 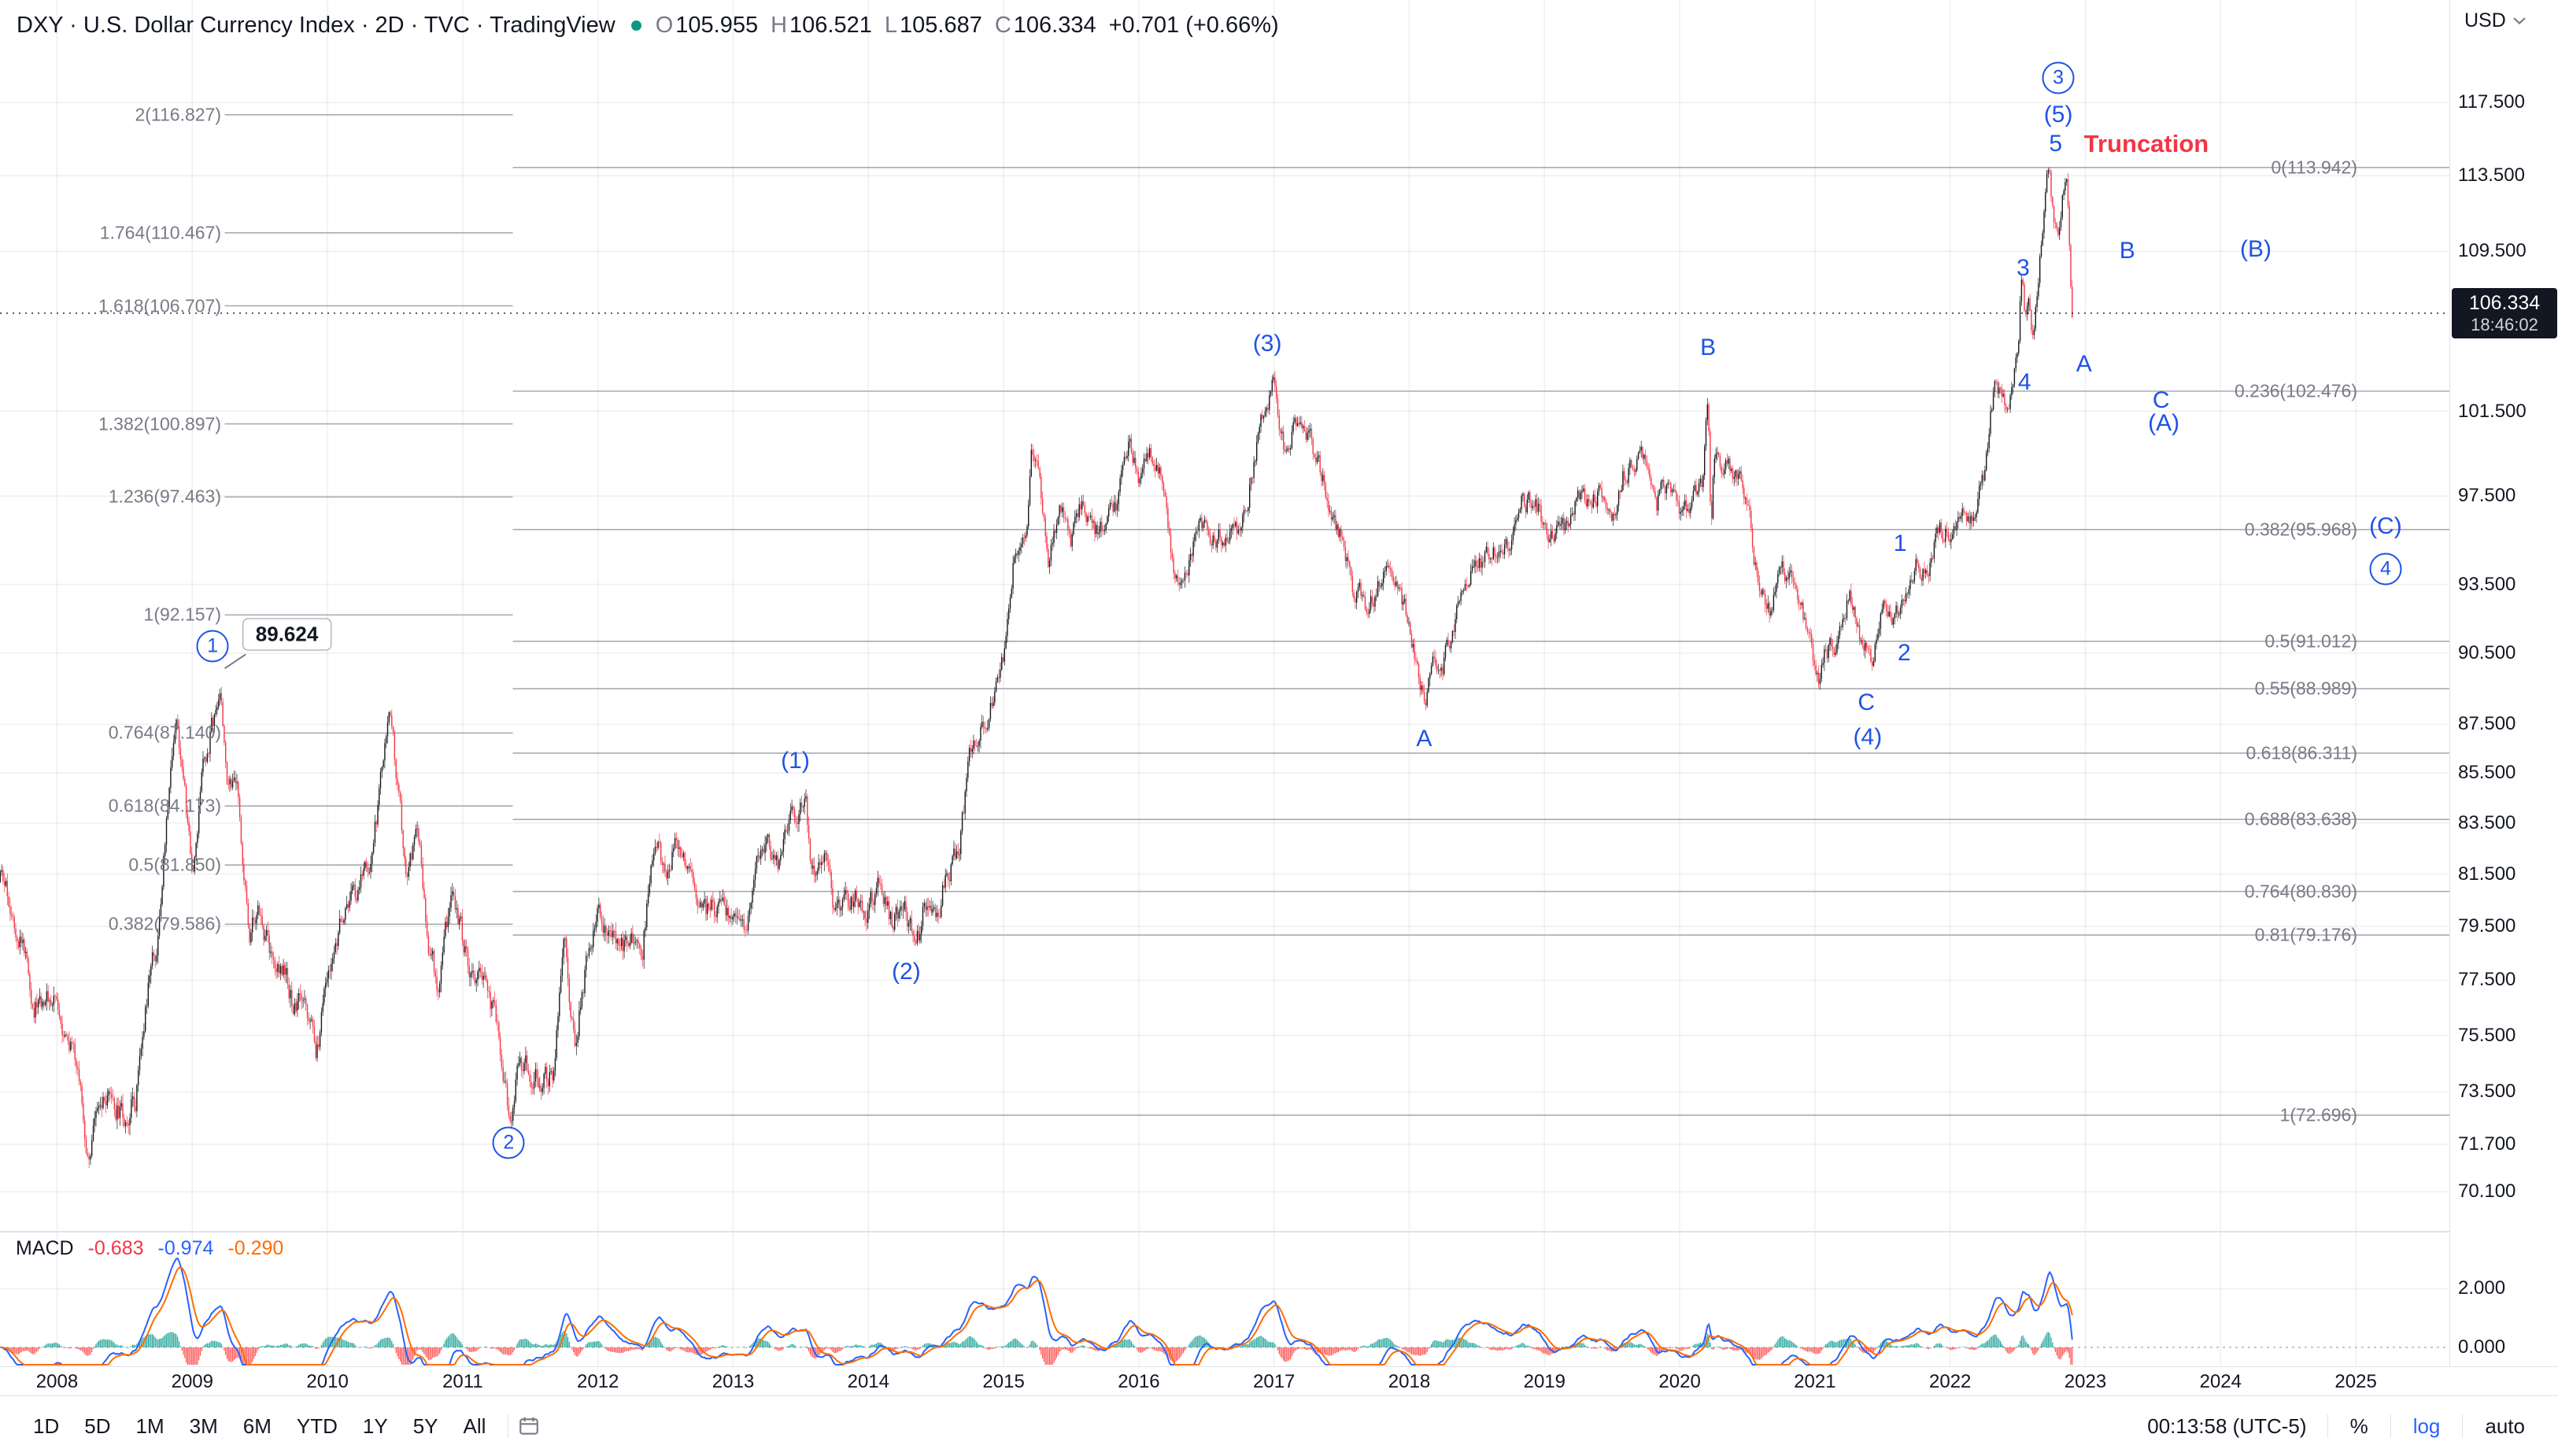 I want to click on high-label: H, so click(x=779, y=25).